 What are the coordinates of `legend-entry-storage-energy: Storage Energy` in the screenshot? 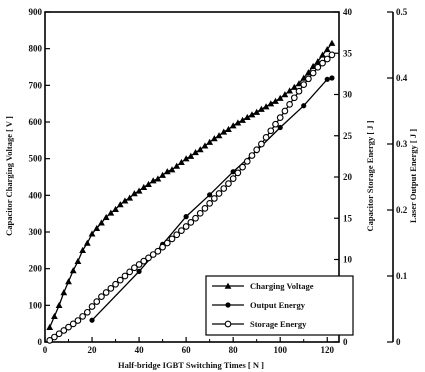 It's located at (259, 324).